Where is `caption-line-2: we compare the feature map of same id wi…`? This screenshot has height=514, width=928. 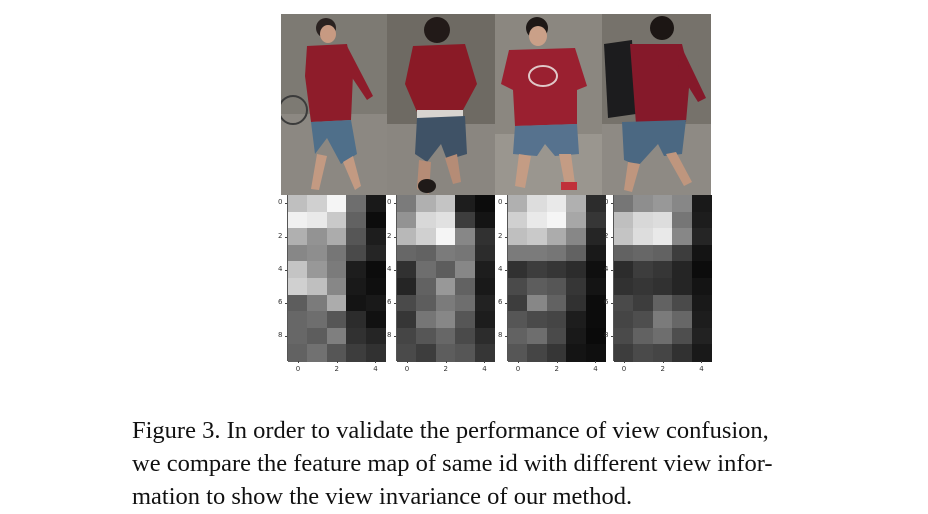
caption-line-2: we compare the feature map of same id wi… is located at coordinates (452, 463).